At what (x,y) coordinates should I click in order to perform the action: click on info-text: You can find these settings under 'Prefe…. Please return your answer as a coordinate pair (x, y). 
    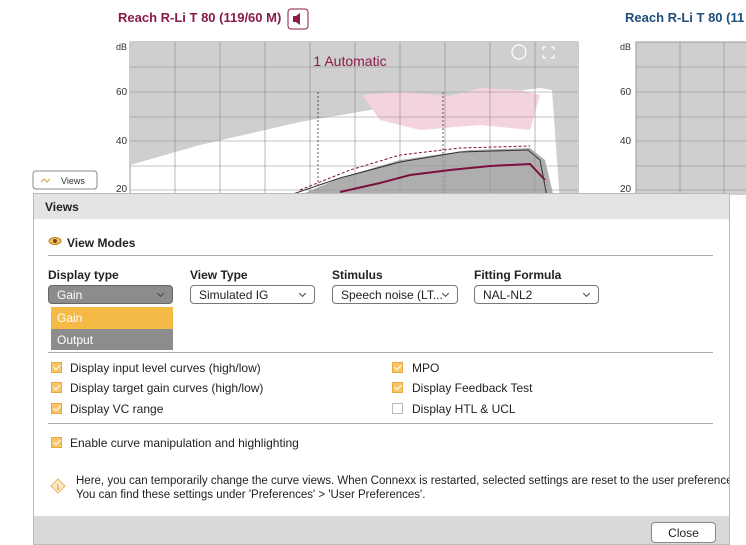
    Looking at the image, I should click on (251, 495).